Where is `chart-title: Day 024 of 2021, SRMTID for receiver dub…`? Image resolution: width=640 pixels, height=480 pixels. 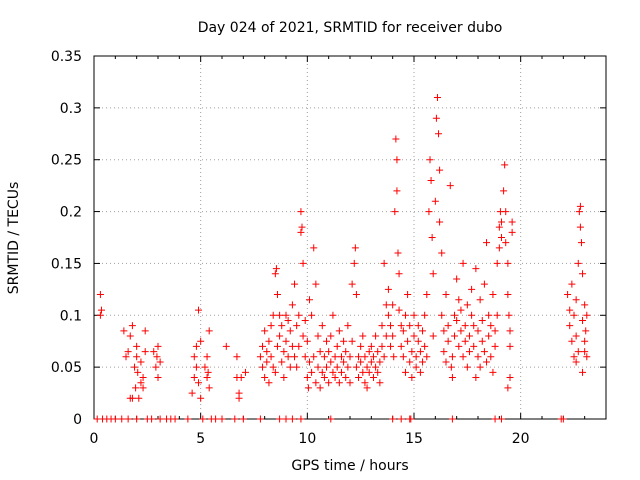 chart-title: Day 024 of 2021, SRMTID for receiver dub… is located at coordinates (350, 28).